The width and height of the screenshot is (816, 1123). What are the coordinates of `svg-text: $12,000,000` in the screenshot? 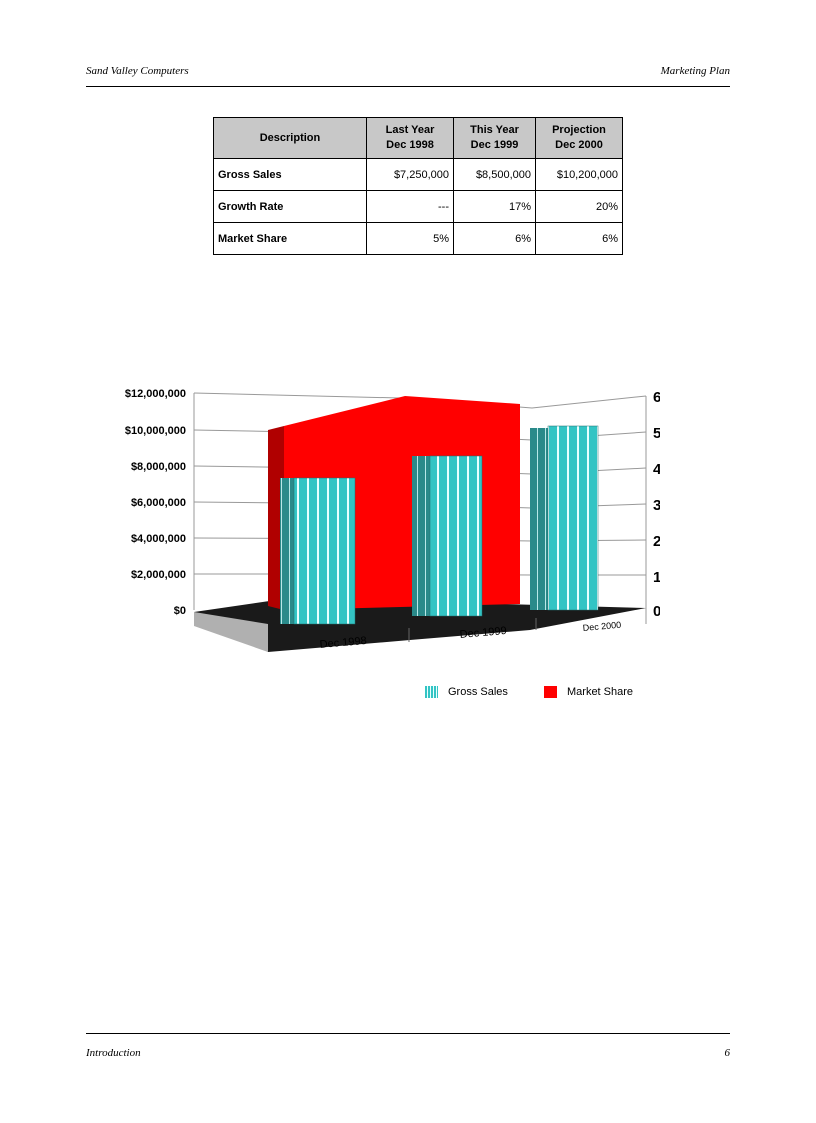 It's located at (155, 394).